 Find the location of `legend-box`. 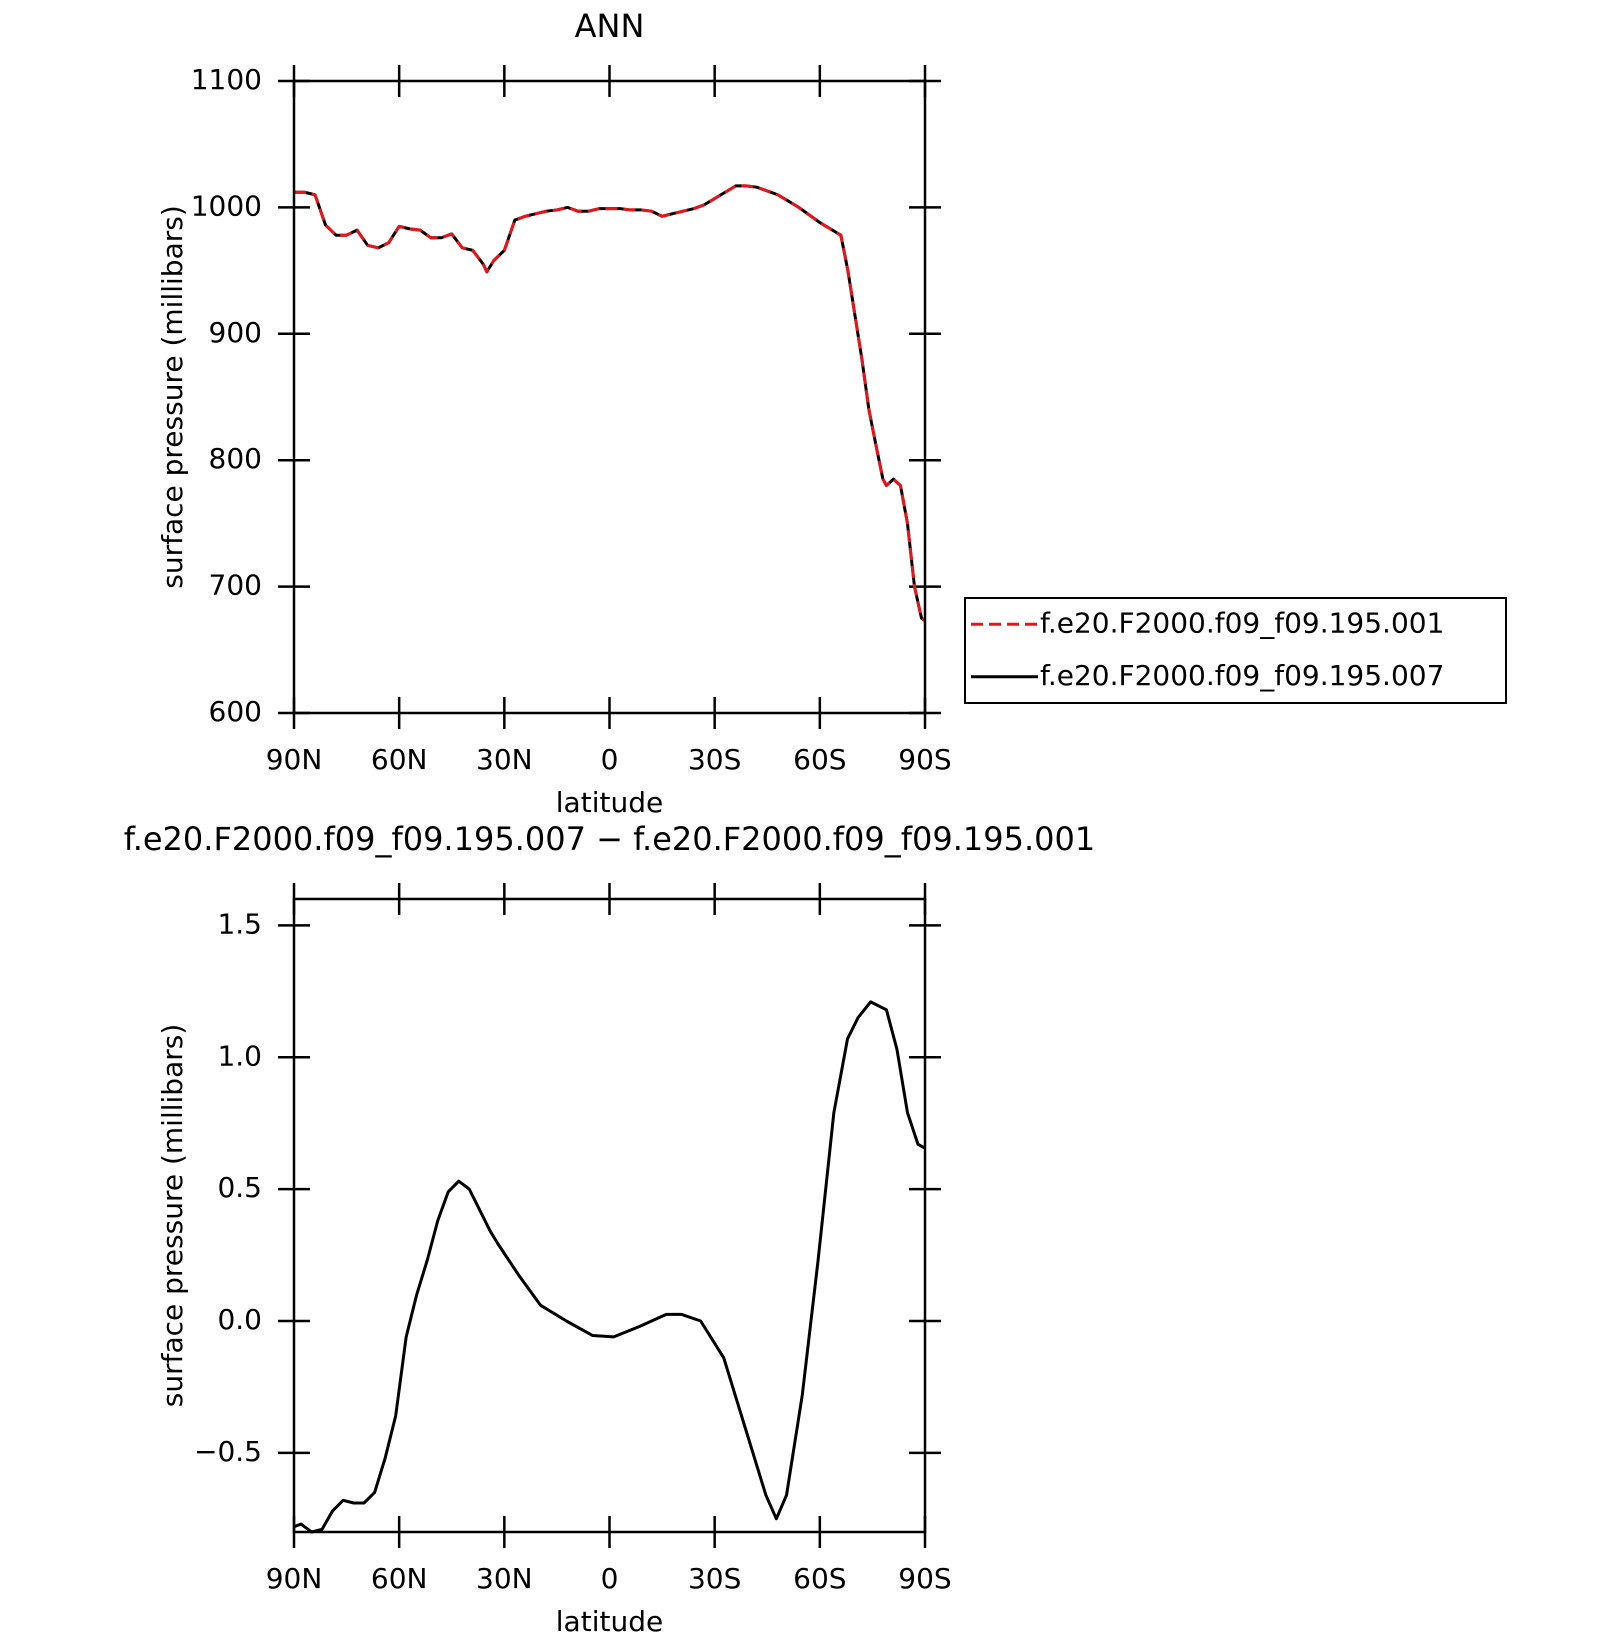

legend-box is located at coordinates (1235, 650).